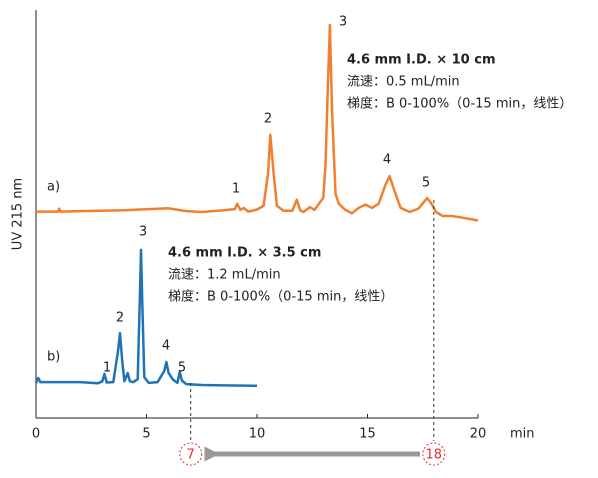  What do you see at coordinates (244, 253) in the screenshot?
I see `description-line: 4.6 mm I.D. × 3.5 cm` at bounding box center [244, 253].